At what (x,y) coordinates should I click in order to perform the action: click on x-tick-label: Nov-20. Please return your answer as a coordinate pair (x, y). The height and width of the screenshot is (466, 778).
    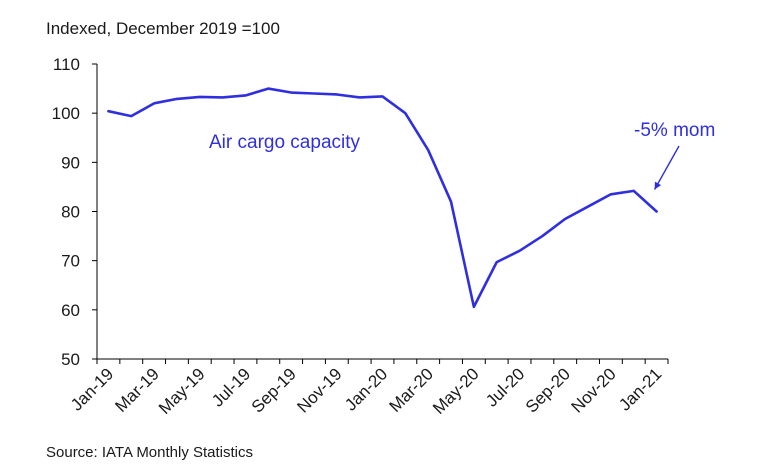
    Looking at the image, I should click on (594, 390).